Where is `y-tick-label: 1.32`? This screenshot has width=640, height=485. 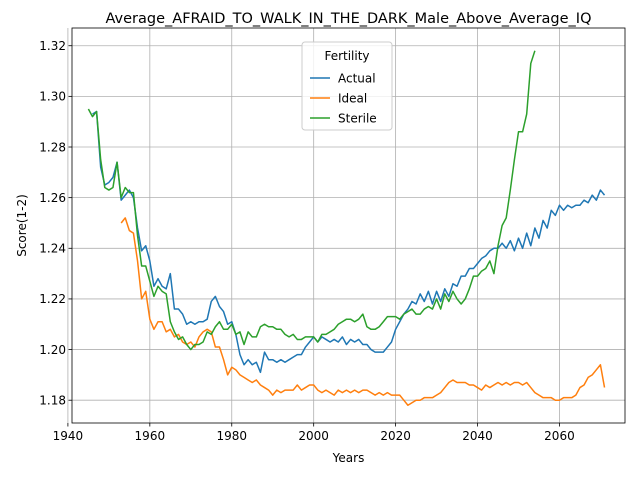
y-tick-label: 1.32 is located at coordinates (52, 46).